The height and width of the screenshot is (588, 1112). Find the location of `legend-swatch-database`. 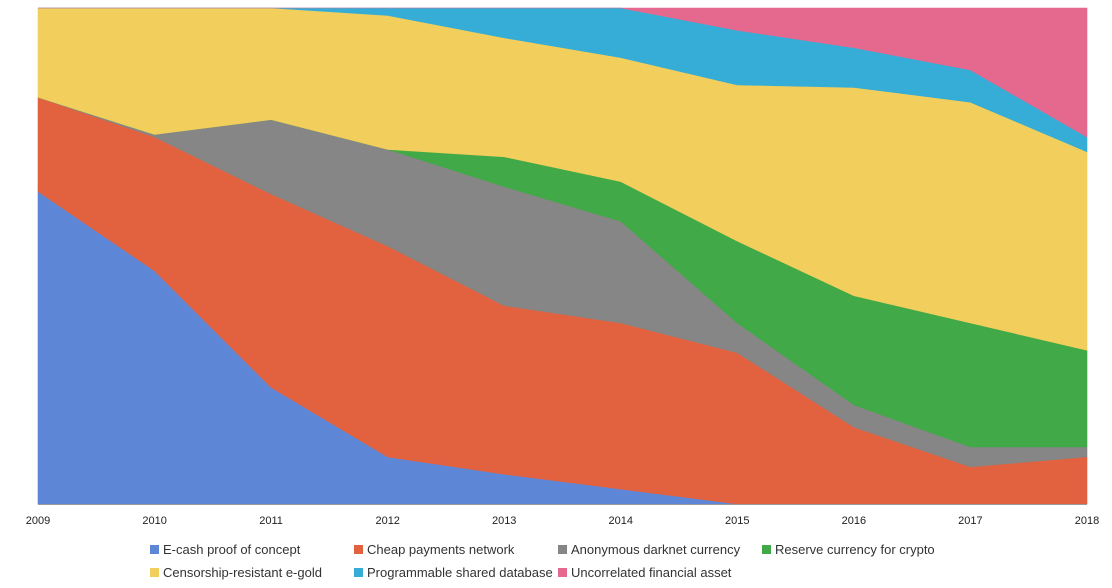

legend-swatch-database is located at coordinates (358, 572).